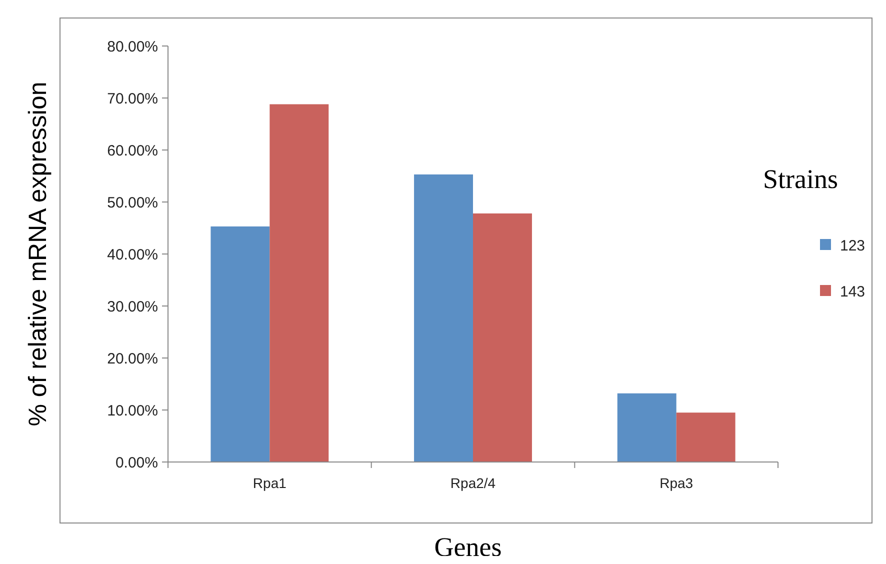 The height and width of the screenshot is (564, 886). What do you see at coordinates (468, 547) in the screenshot?
I see `x-axis-title: Genes` at bounding box center [468, 547].